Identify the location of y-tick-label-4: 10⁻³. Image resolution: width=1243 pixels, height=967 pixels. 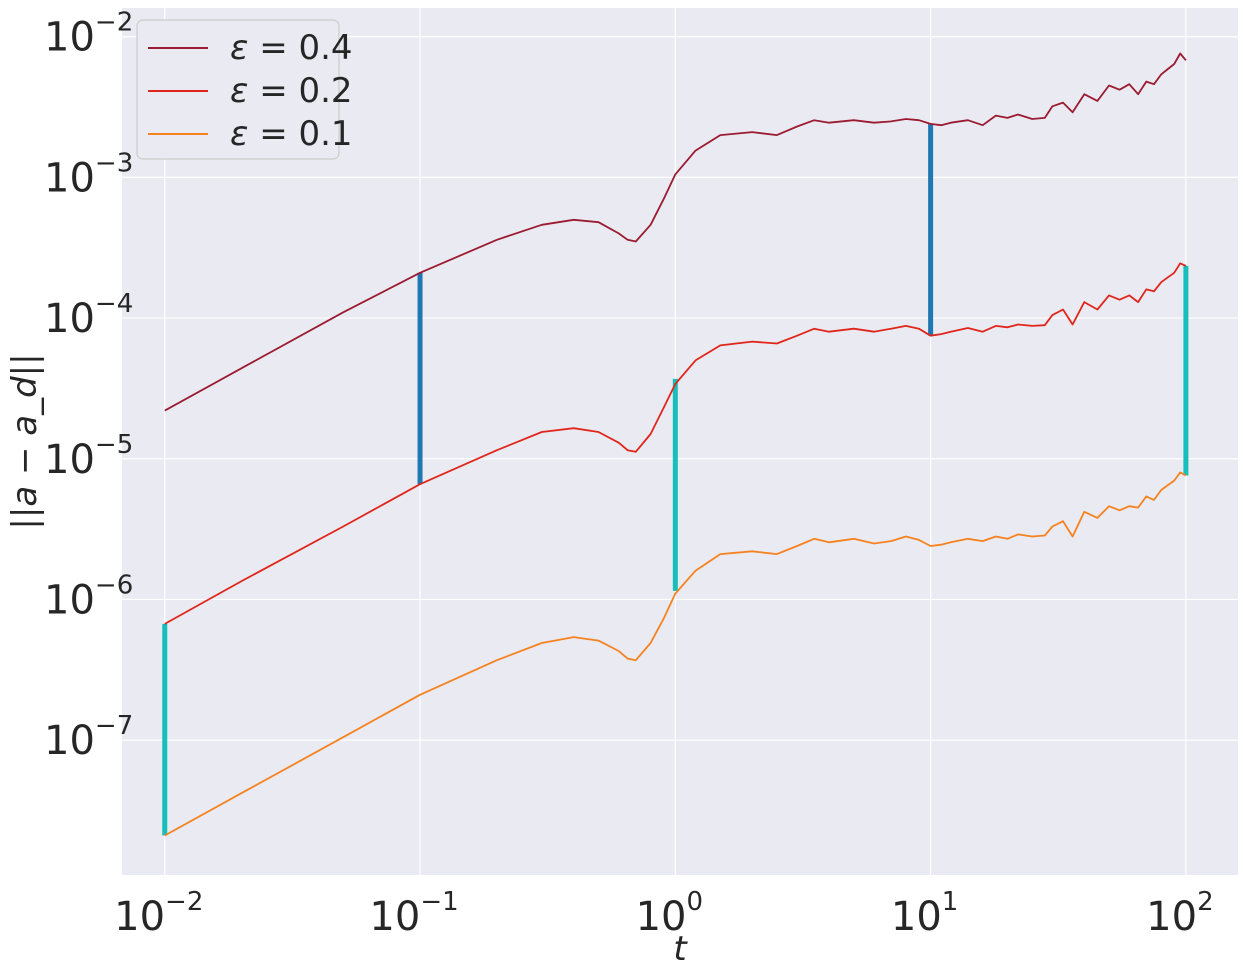
(88, 174).